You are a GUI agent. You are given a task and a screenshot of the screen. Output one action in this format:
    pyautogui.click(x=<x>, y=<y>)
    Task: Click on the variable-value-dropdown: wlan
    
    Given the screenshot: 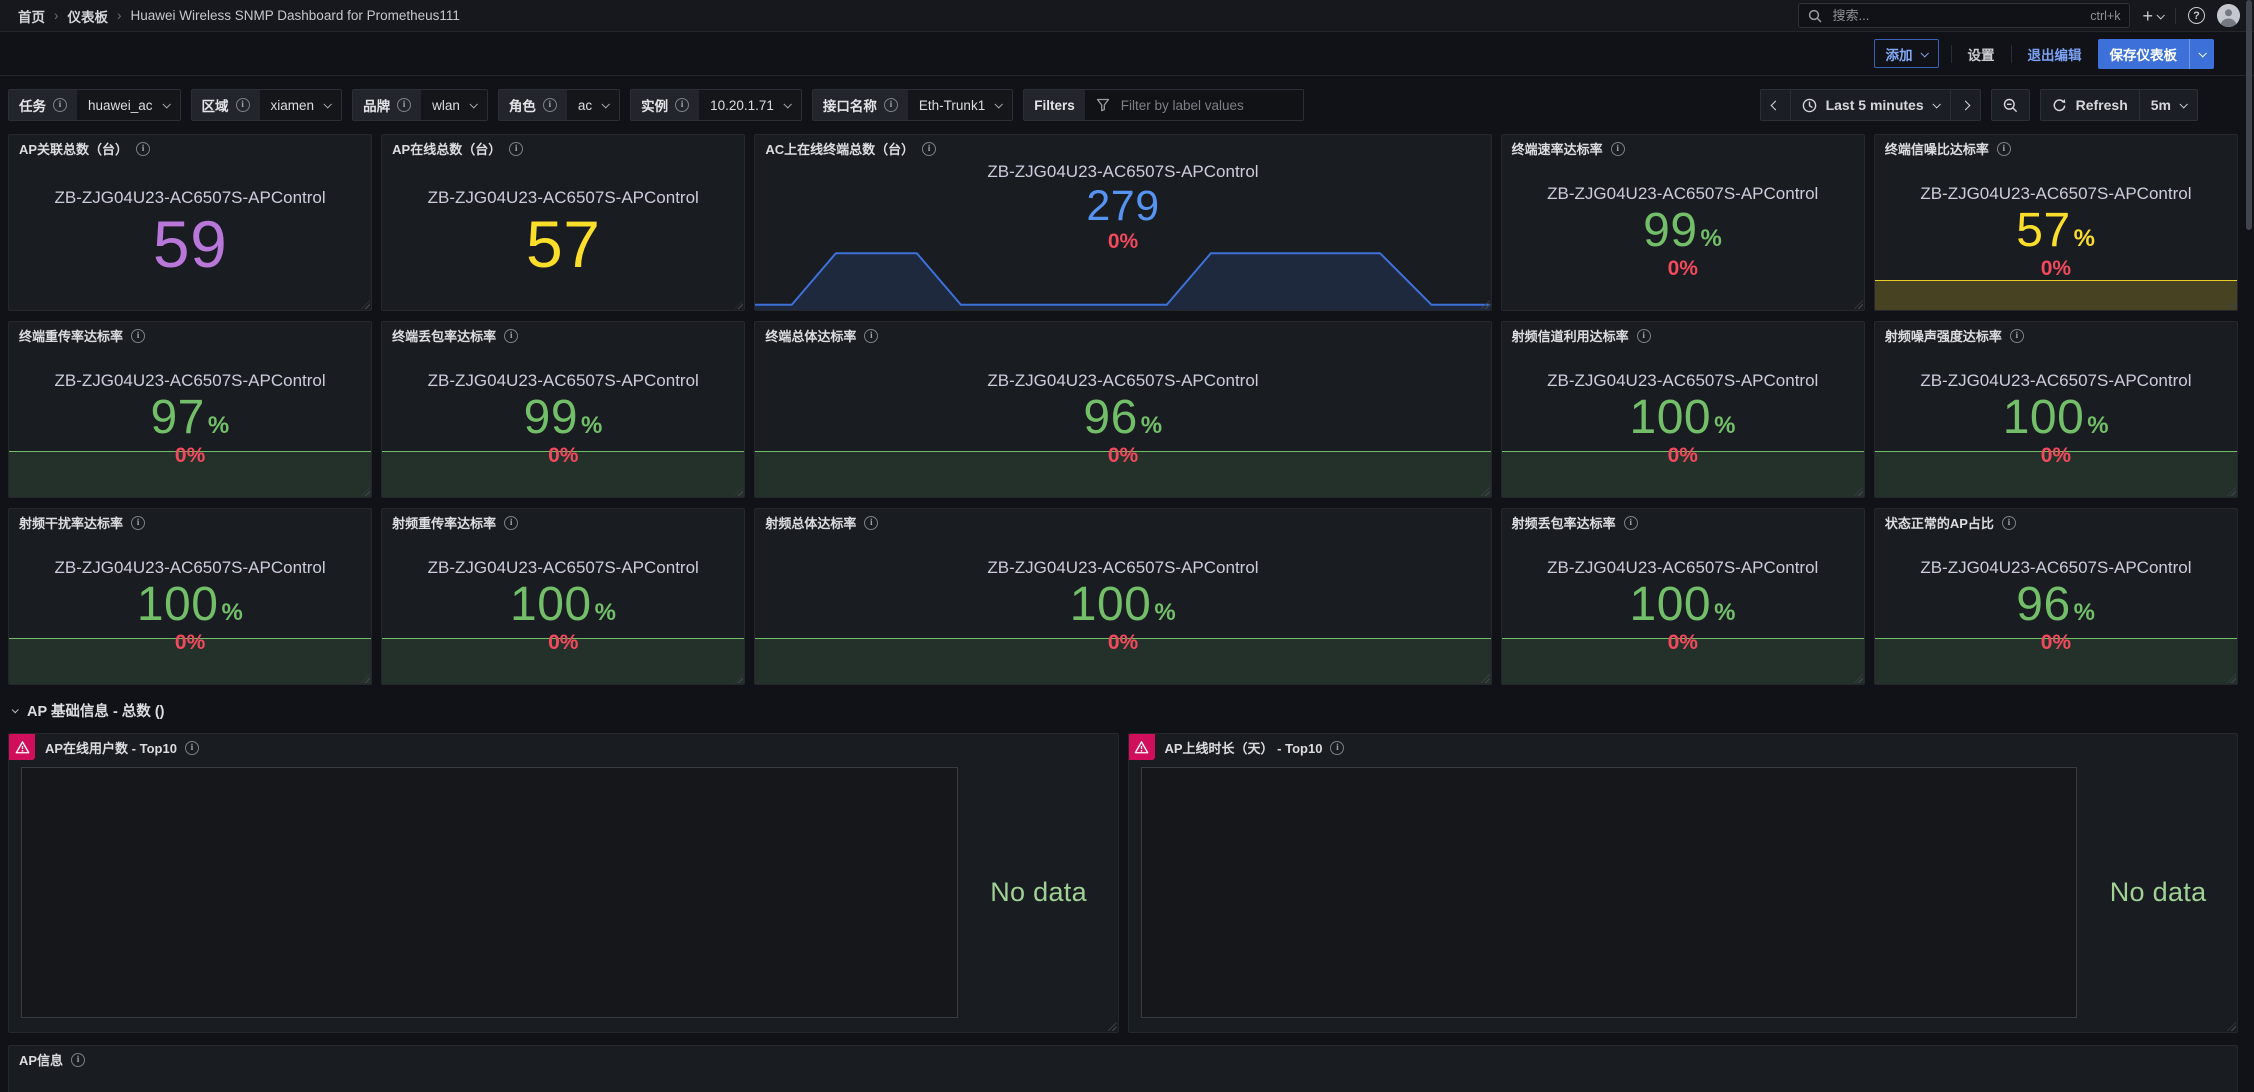 What is the action you would take?
    pyautogui.click(x=454, y=105)
    